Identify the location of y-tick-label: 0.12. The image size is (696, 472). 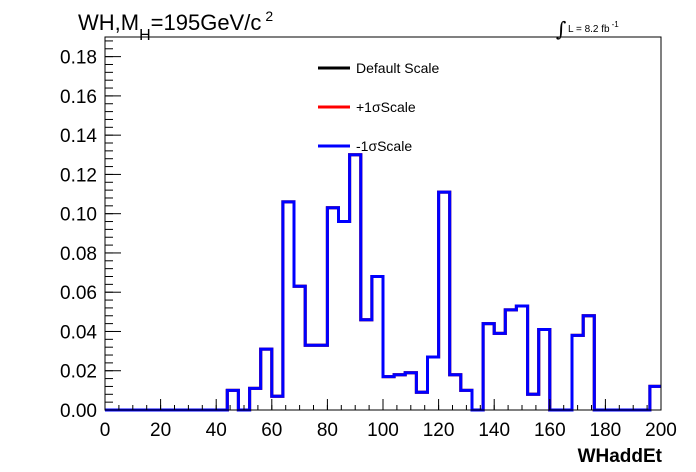
(78, 175).